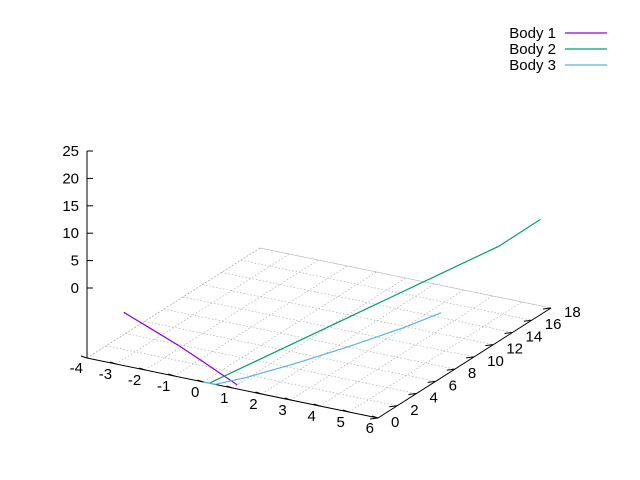 Image resolution: width=640 pixels, height=480 pixels. I want to click on z-tick-label: 15, so click(70, 206).